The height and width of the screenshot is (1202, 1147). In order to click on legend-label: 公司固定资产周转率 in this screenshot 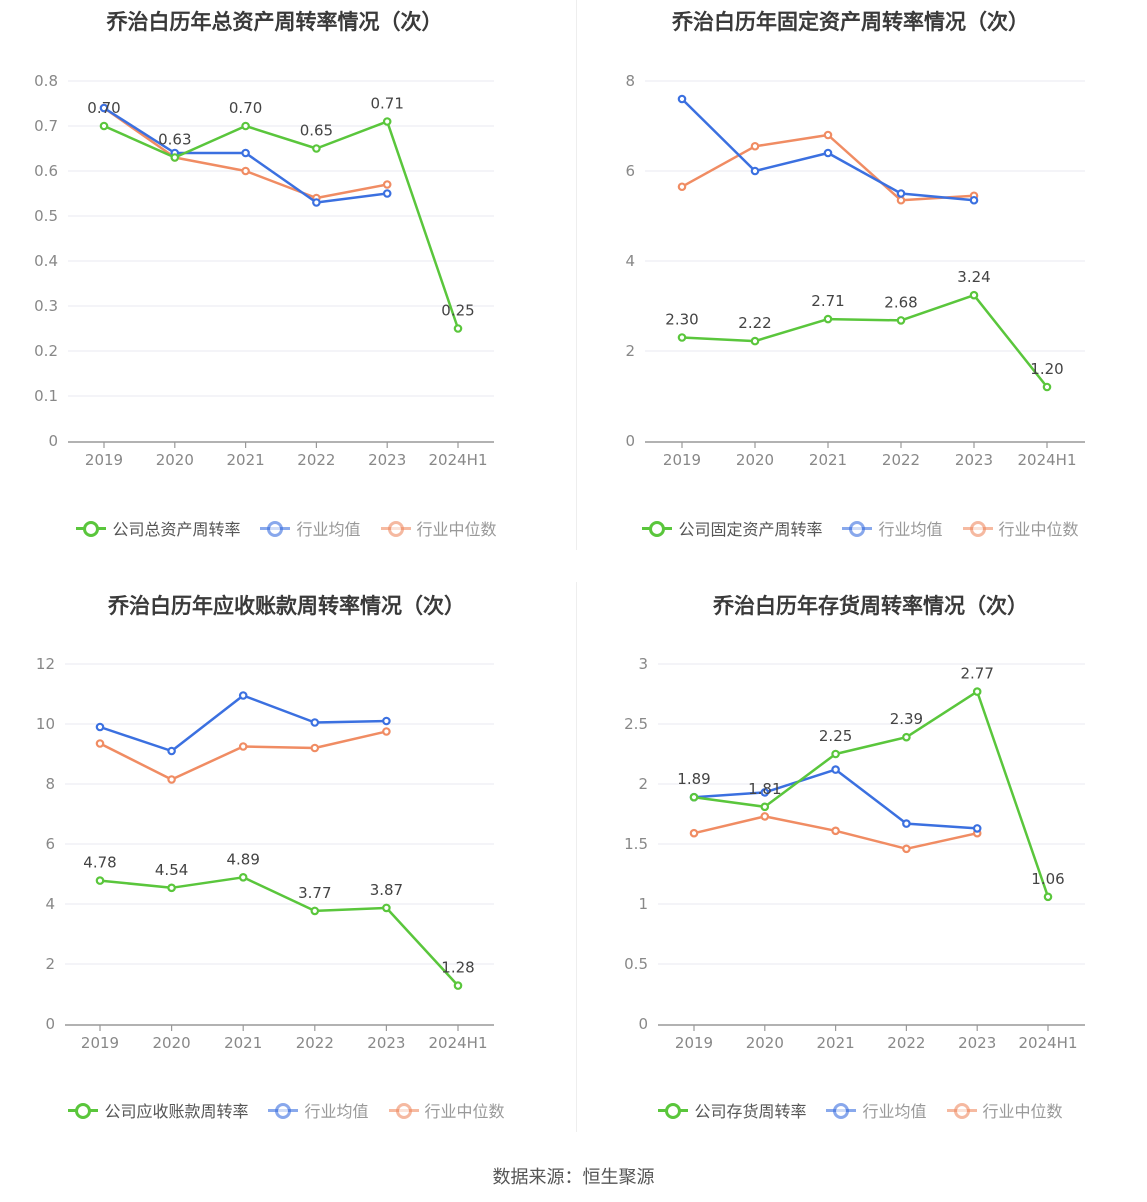, I will do `click(750, 529)`.